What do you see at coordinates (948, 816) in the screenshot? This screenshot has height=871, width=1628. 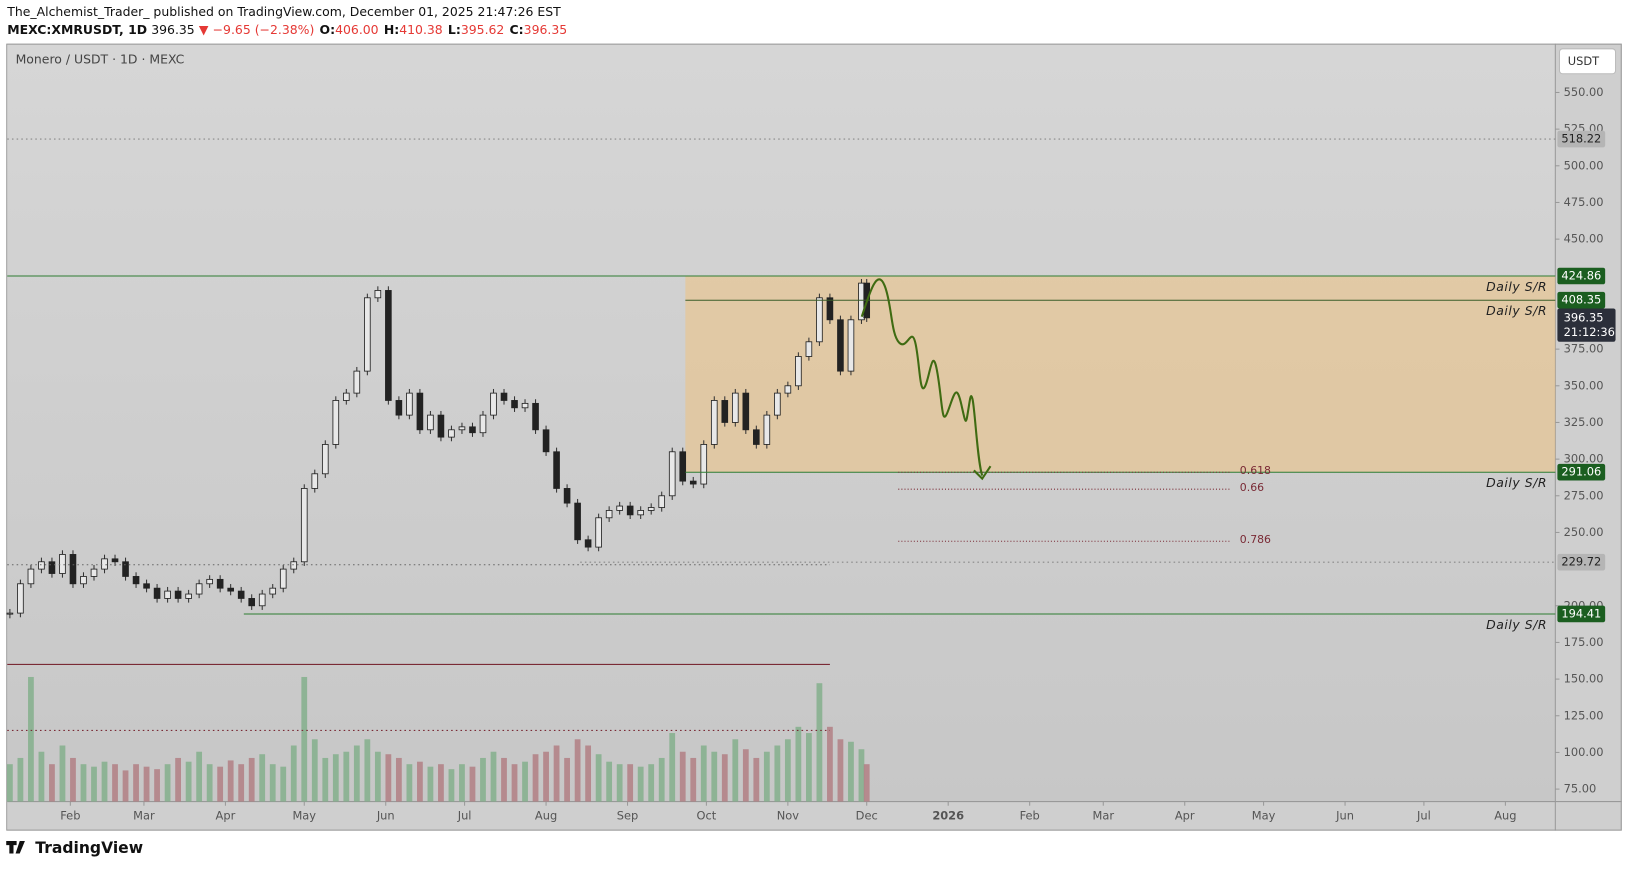 I see `x-tick-label: 2026` at bounding box center [948, 816].